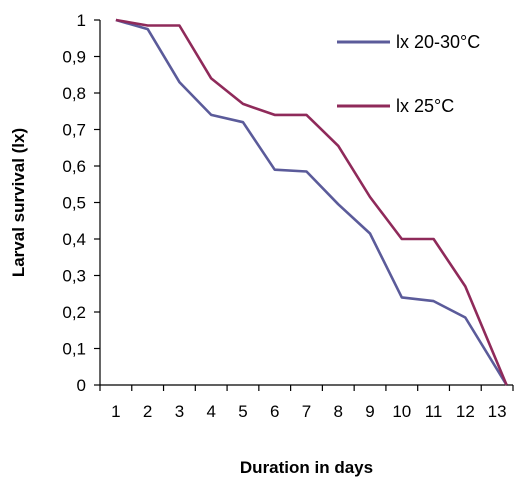 The image size is (528, 487). Describe the element at coordinates (242, 411) in the screenshot. I see `x-tick-label: 5` at that location.